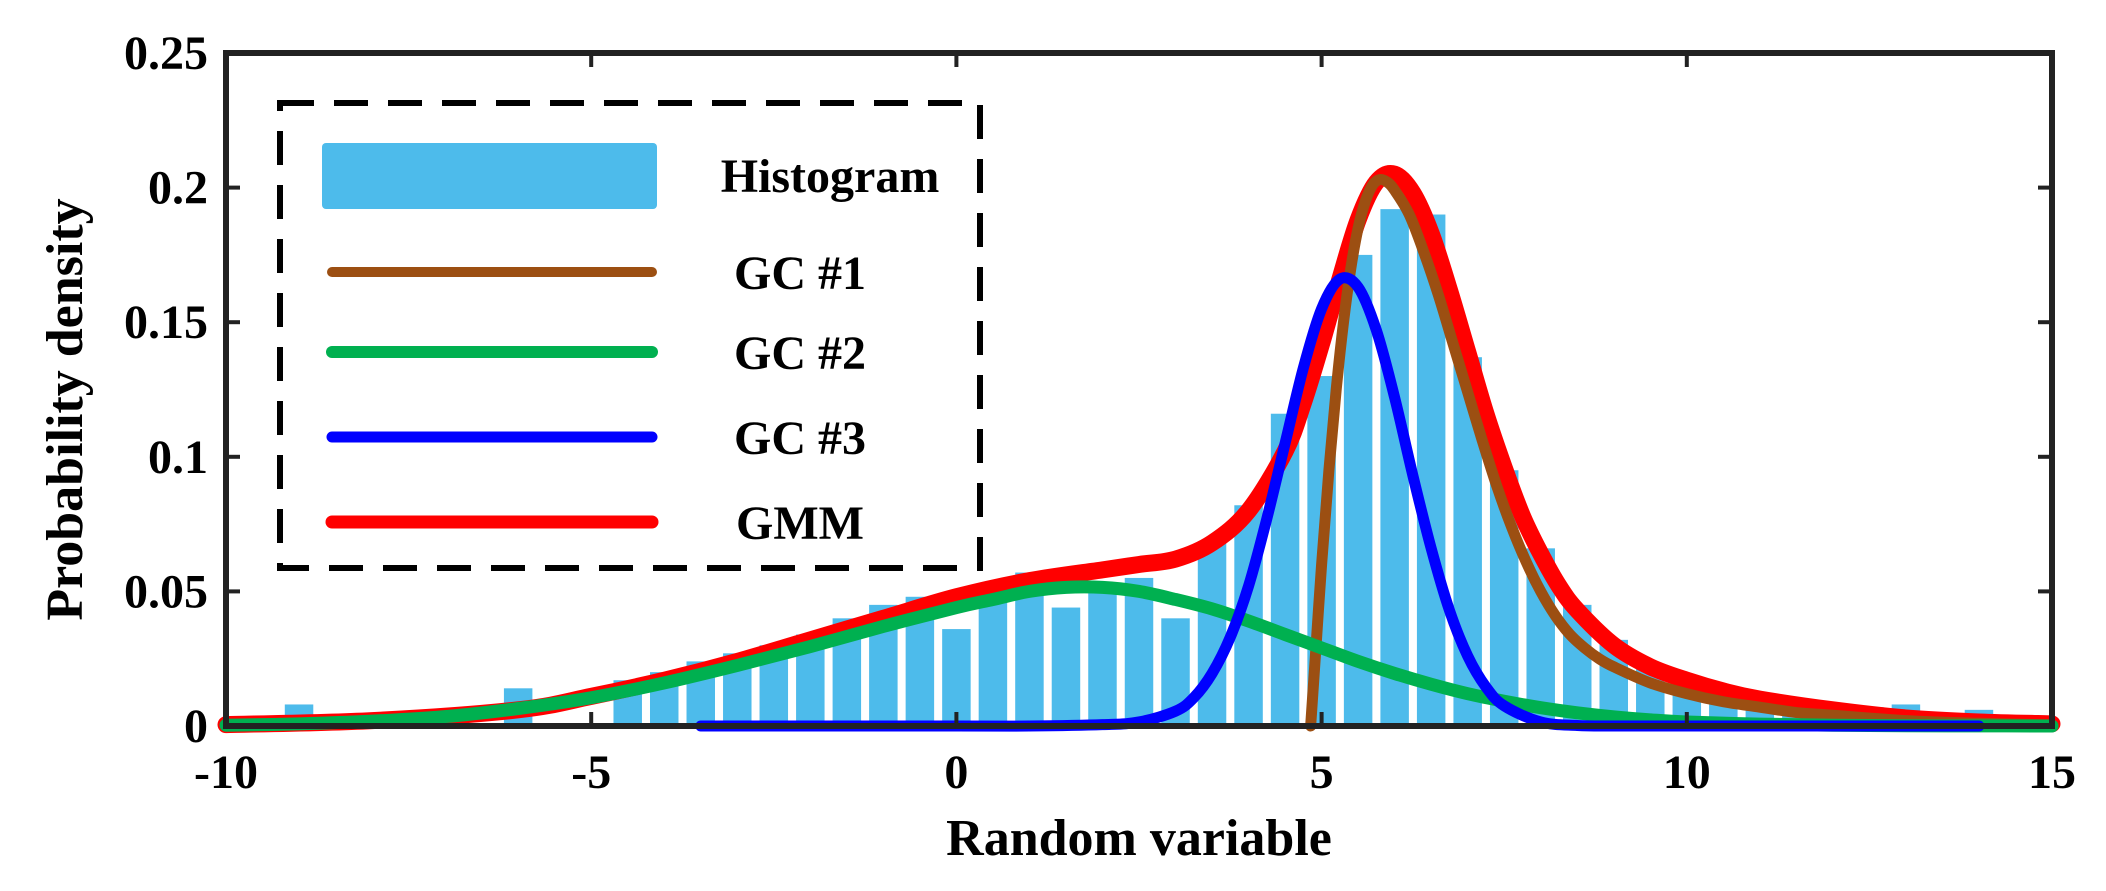 The image size is (2106, 891). Describe the element at coordinates (800, 438) in the screenshot. I see `legend-label-gc-3: GC #3` at that location.